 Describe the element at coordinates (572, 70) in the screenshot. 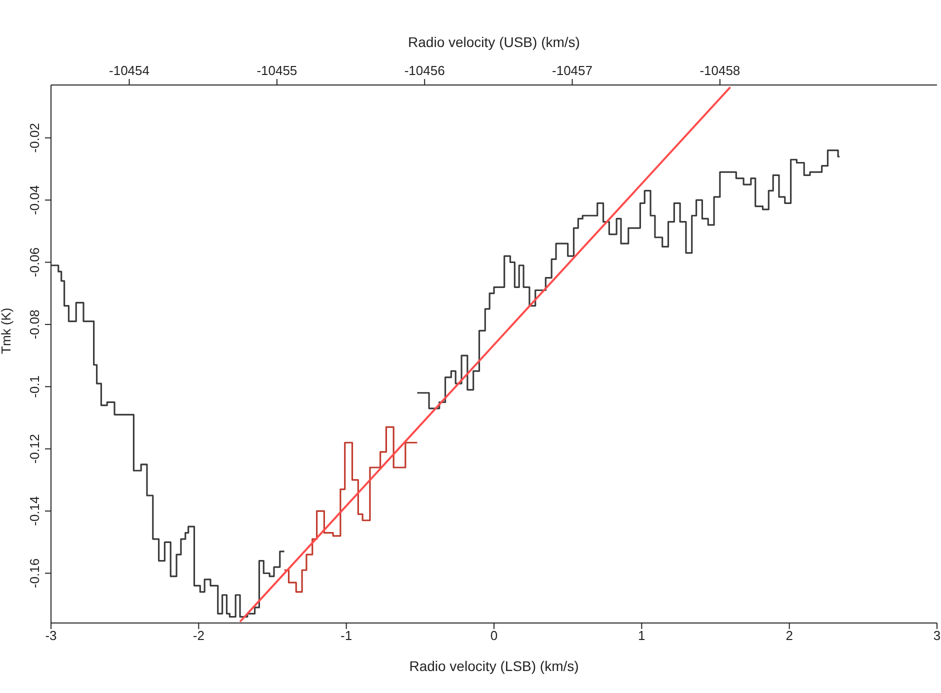

I see `x2-tick-label: -10457` at that location.